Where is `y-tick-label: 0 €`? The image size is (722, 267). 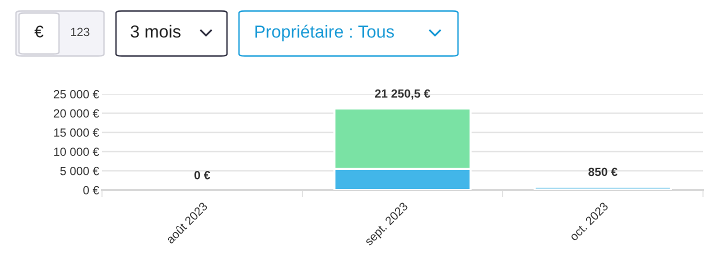 y-tick-label: 0 € is located at coordinates (91, 190).